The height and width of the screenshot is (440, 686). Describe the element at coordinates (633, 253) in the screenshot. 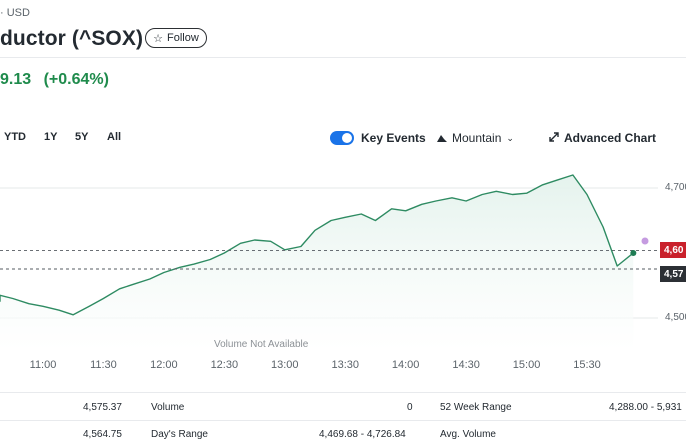

I see `last-price-marker` at that location.